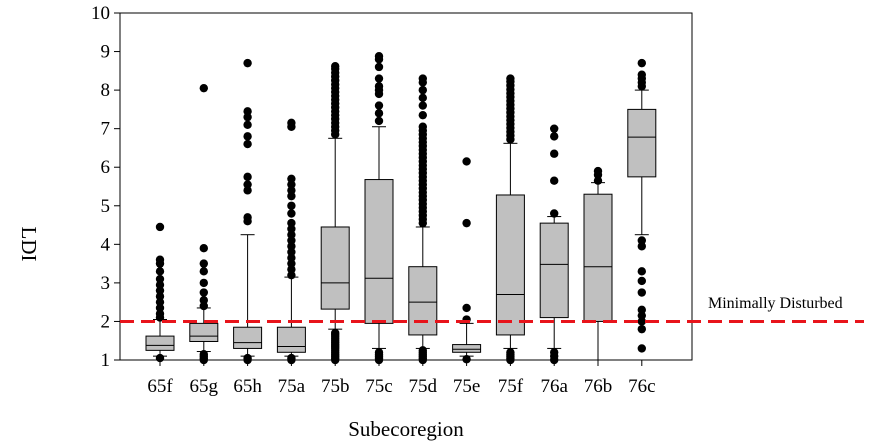  I want to click on y-tick-label: 4, so click(106, 244).